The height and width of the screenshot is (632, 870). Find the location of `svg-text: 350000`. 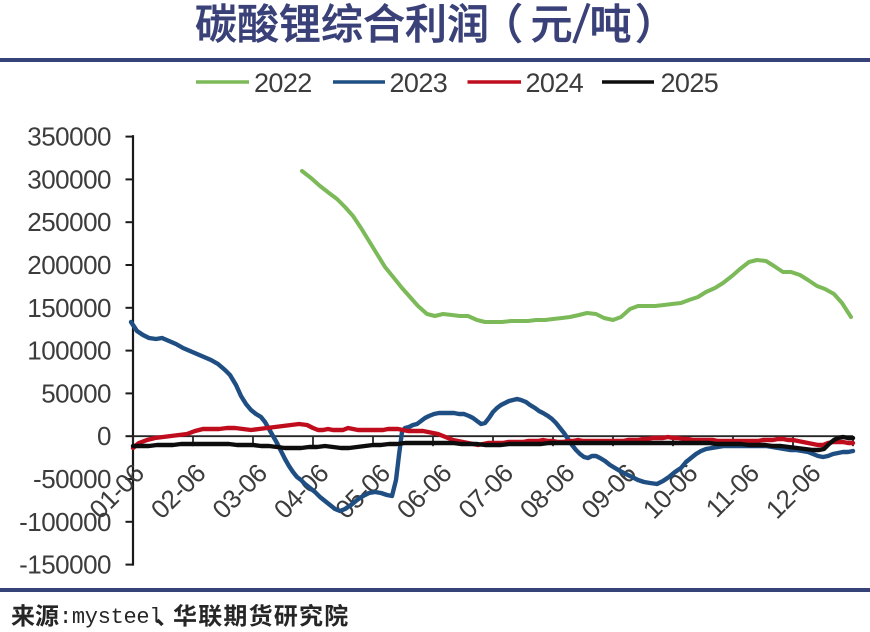

svg-text: 350000 is located at coordinates (69, 137).